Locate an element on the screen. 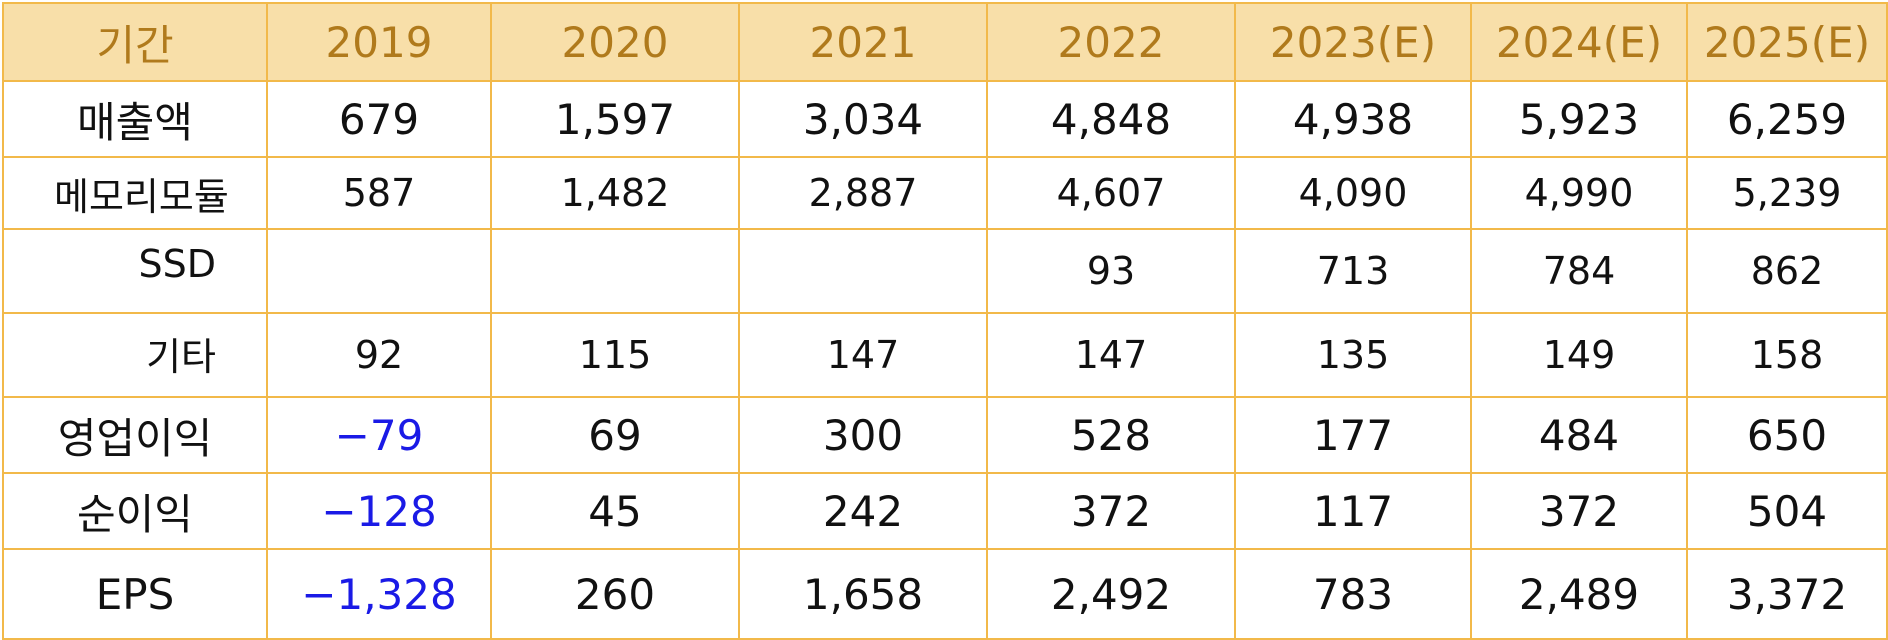  cell: 650 is located at coordinates (1787, 435).